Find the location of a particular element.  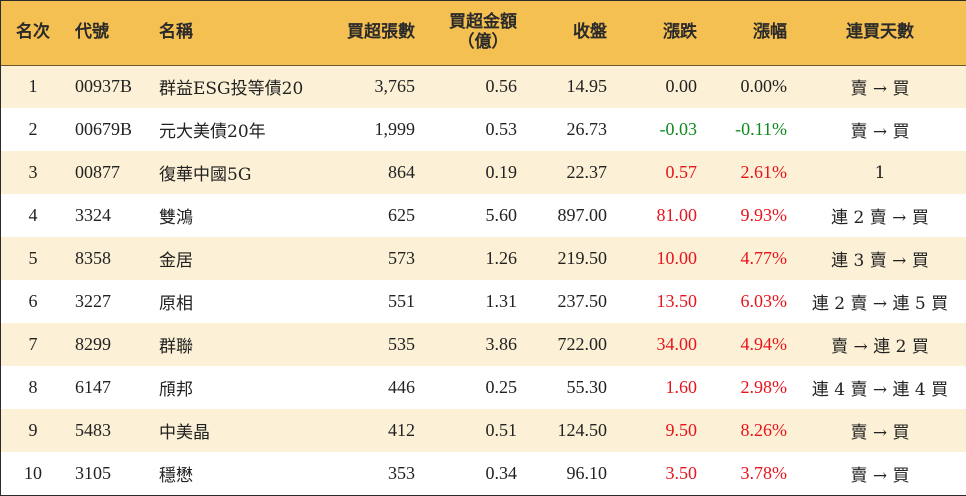

cell-change-pct: 3.78% is located at coordinates (764, 473).